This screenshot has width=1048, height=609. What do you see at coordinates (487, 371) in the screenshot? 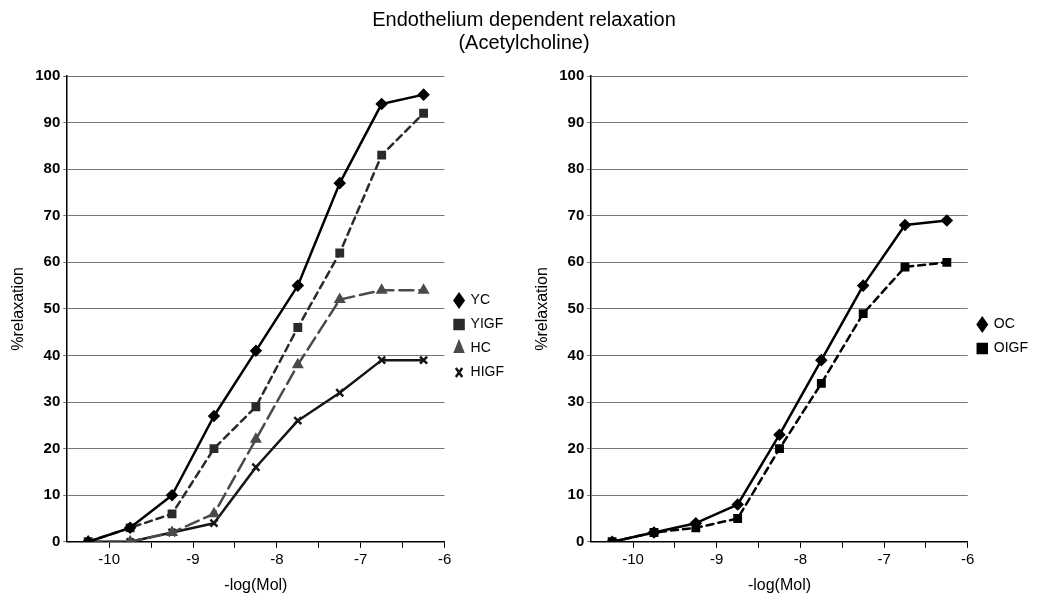
I see `legend-label: HIGF` at bounding box center [487, 371].